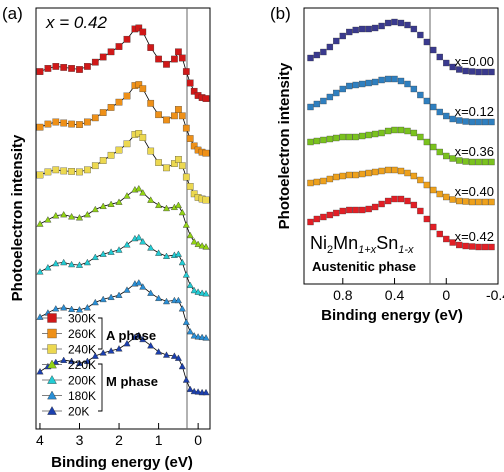  Describe the element at coordinates (76, 22) in the screenshot. I see `panel-a-annotation: x = 0.42` at that location.